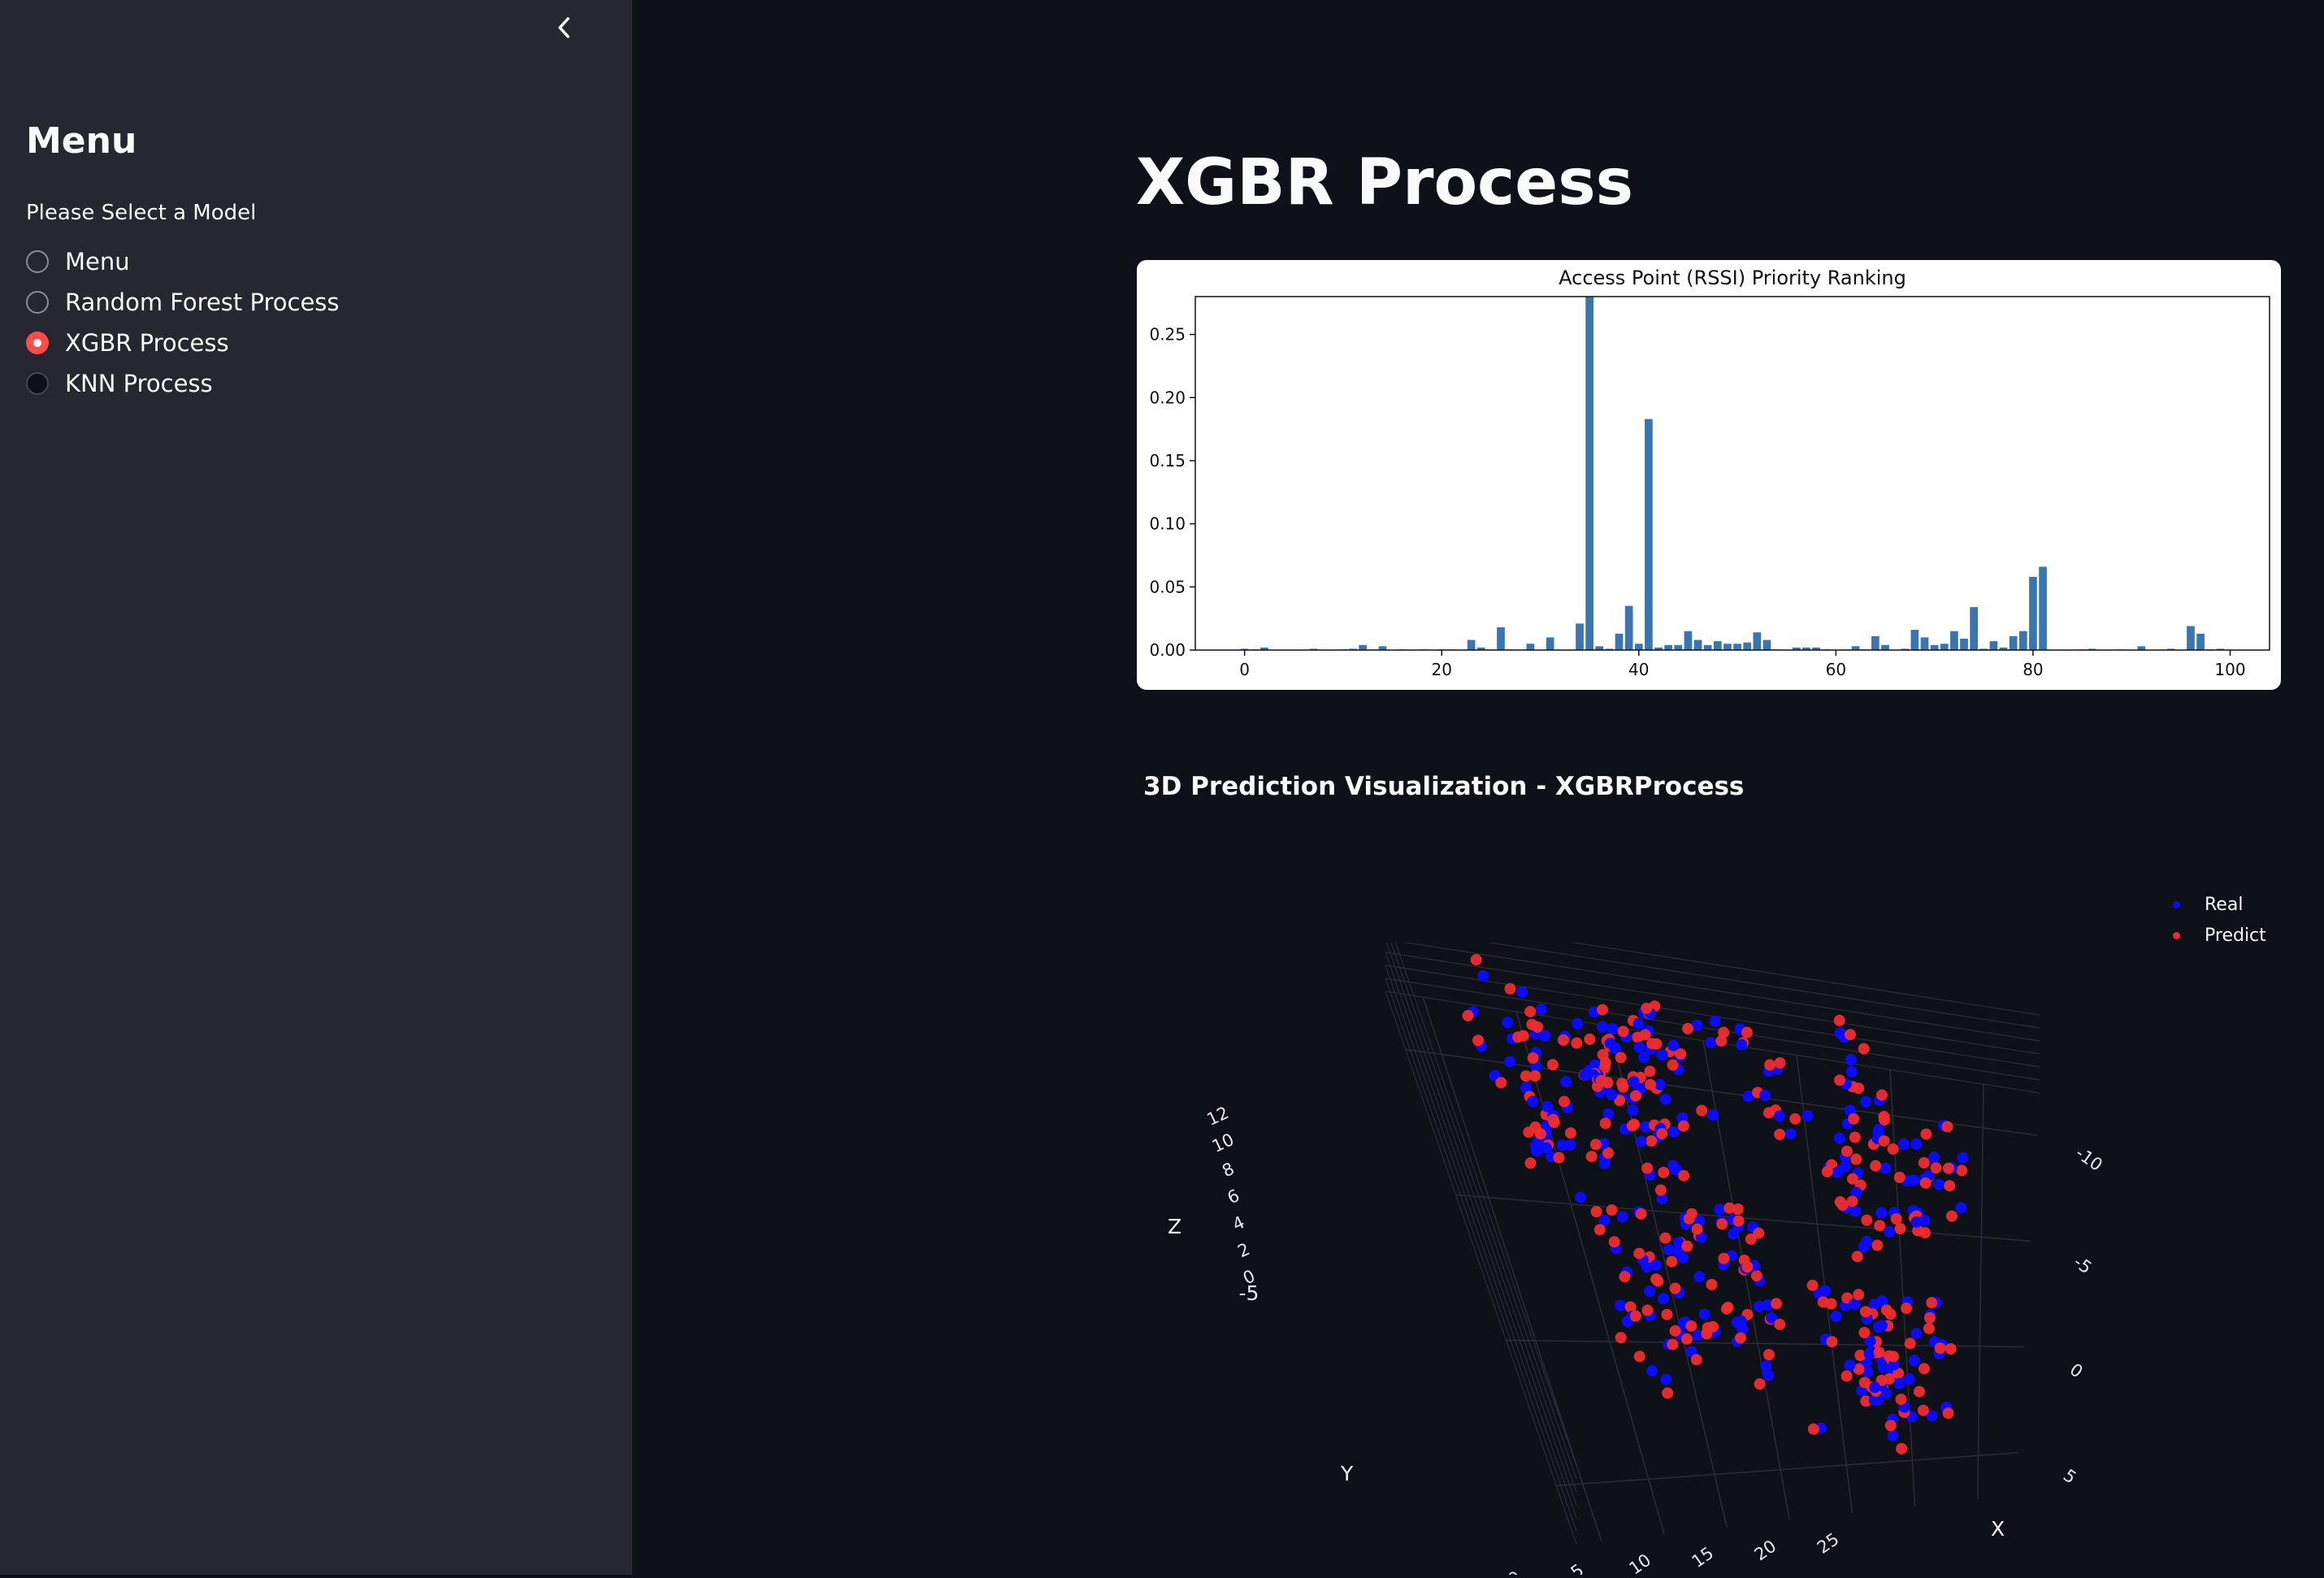  I want to click on collapse-sidebar-button, so click(564, 28).